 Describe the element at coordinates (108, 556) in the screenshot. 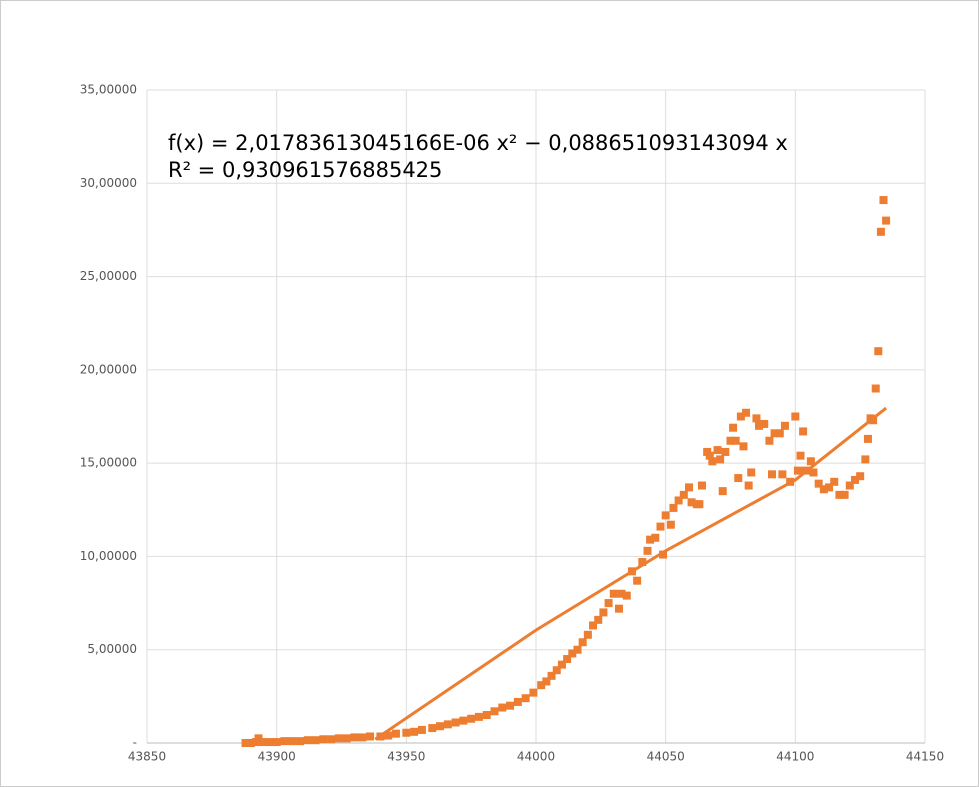

I see `y-tick-label: 10,00000` at that location.